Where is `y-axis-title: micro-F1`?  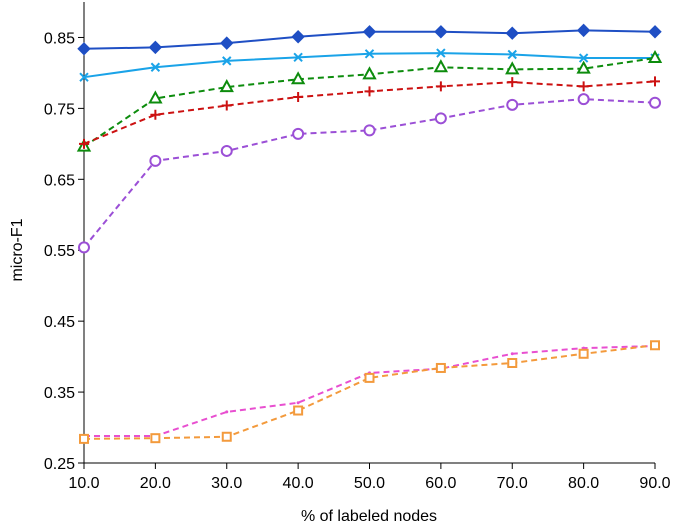 y-axis-title: micro-F1 is located at coordinates (17, 249).